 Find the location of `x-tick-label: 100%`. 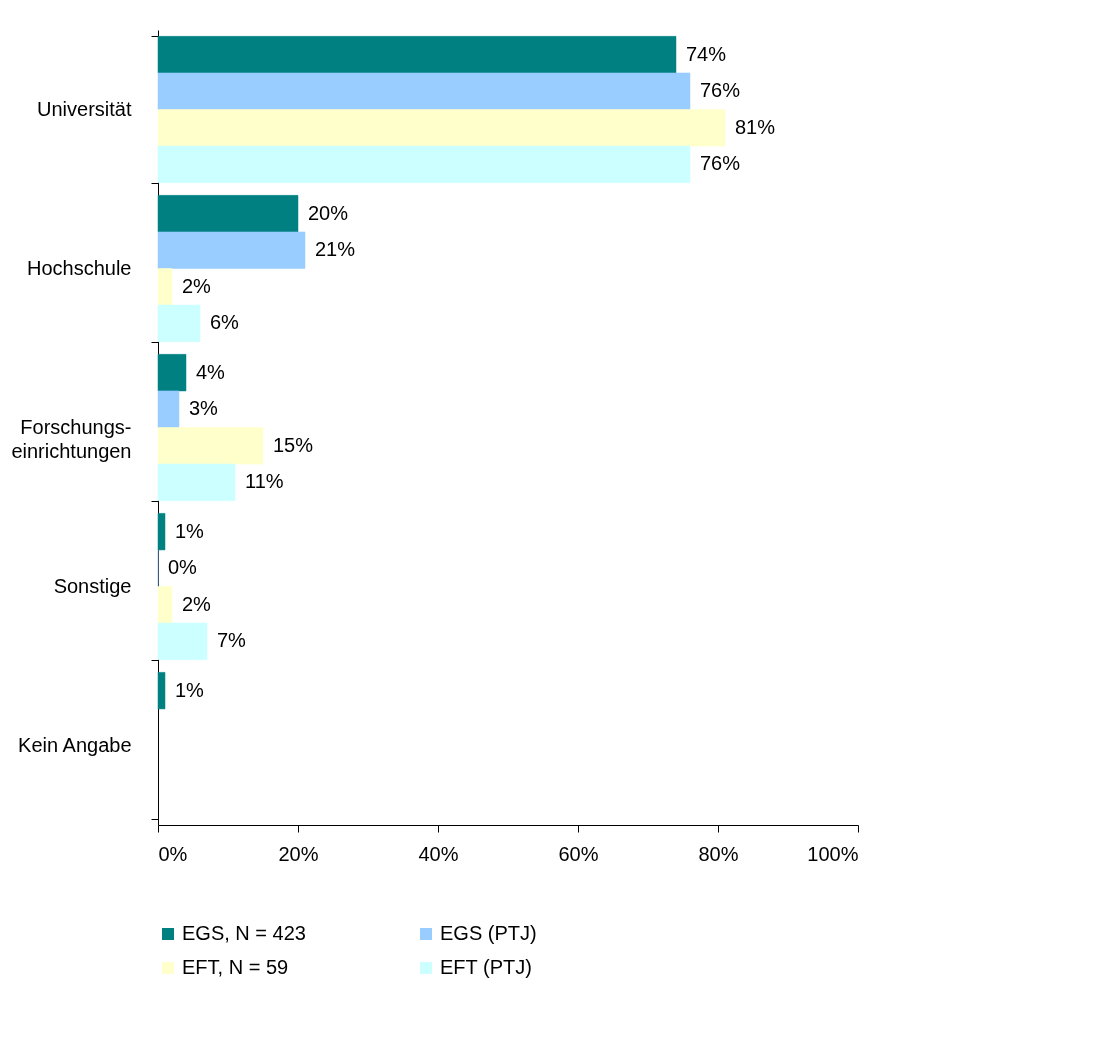

x-tick-label: 100% is located at coordinates (833, 853).